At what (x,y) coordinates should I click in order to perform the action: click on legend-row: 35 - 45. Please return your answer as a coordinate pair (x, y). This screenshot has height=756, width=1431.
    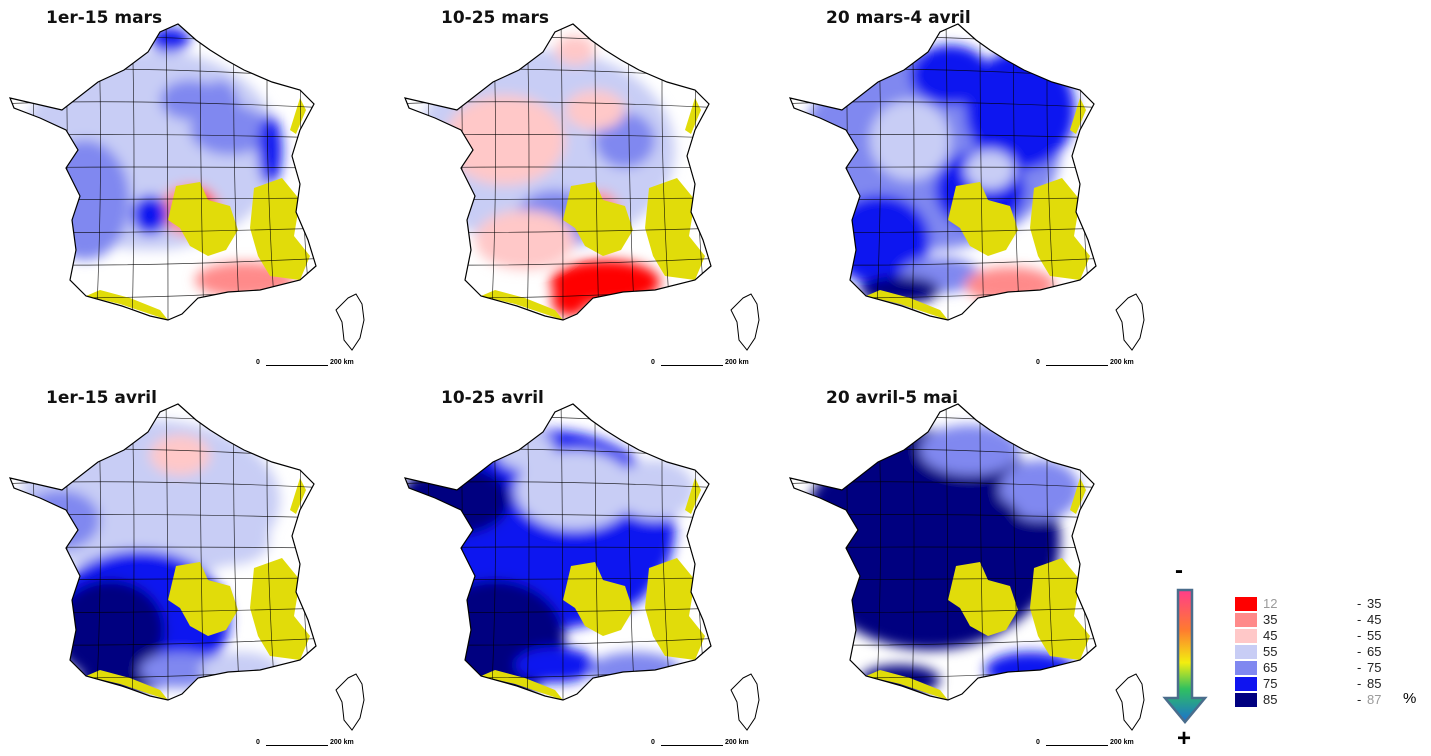
    Looking at the image, I should click on (1325, 620).